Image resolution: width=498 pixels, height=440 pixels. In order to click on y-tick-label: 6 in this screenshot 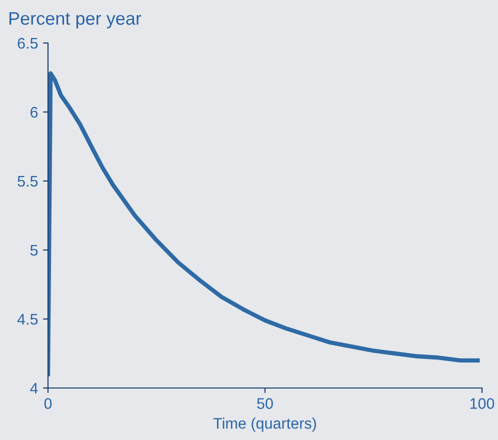, I will do `click(34, 112)`.